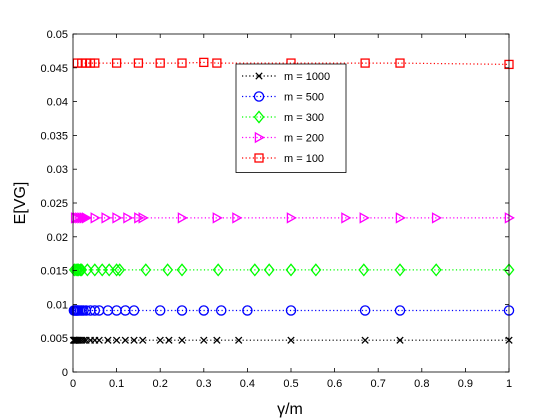 This screenshot has width=560, height=420. Describe the element at coordinates (54, 272) in the screenshot. I see `y-tick-label: 0.015` at that location.